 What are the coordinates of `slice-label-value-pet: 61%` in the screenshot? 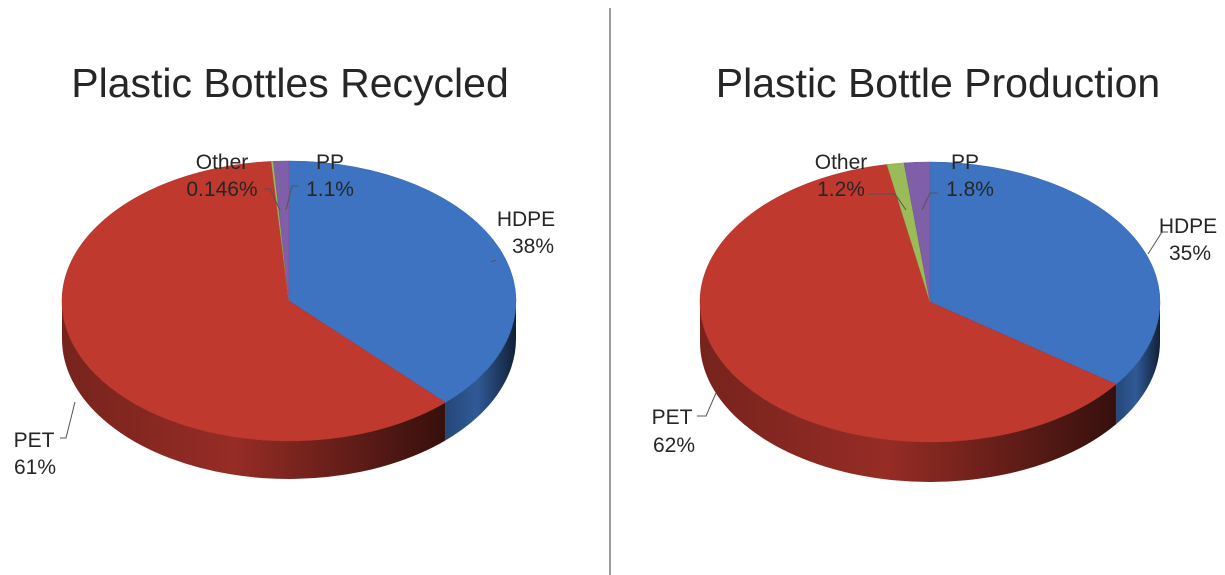 It's located at (35, 467).